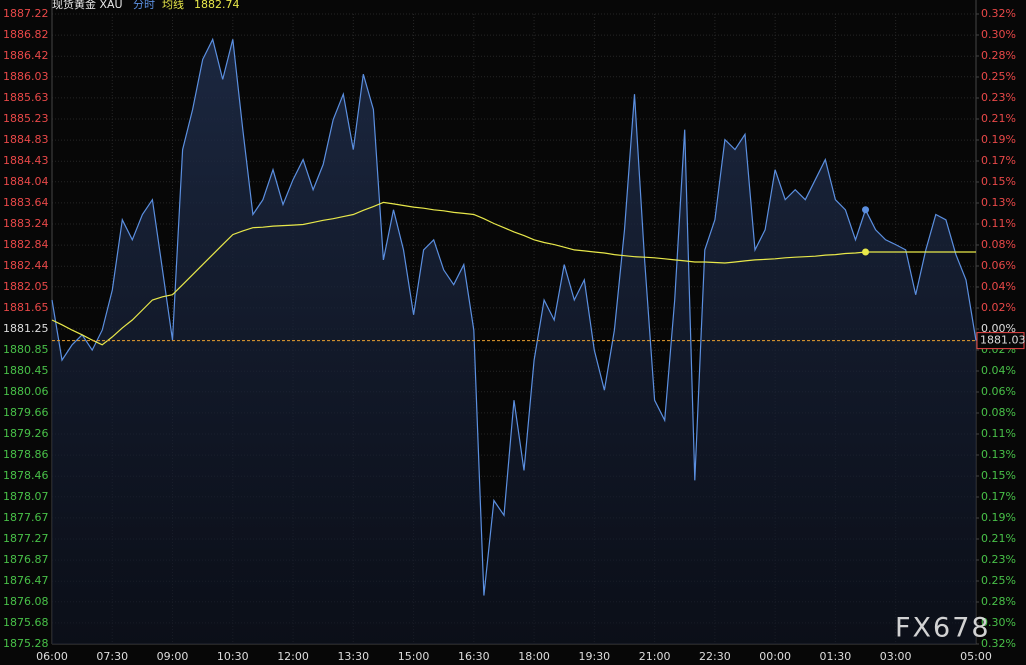  What do you see at coordinates (26, 307) in the screenshot?
I see `y-tick-label: 1881.65` at bounding box center [26, 307].